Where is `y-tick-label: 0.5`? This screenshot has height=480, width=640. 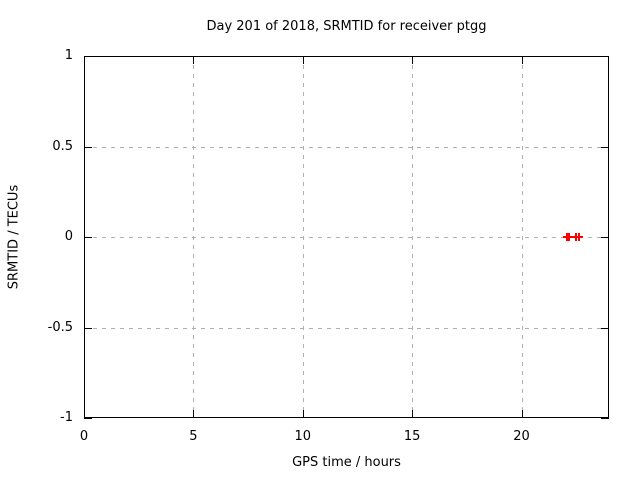
y-tick-label: 0.5 is located at coordinates (62, 146).